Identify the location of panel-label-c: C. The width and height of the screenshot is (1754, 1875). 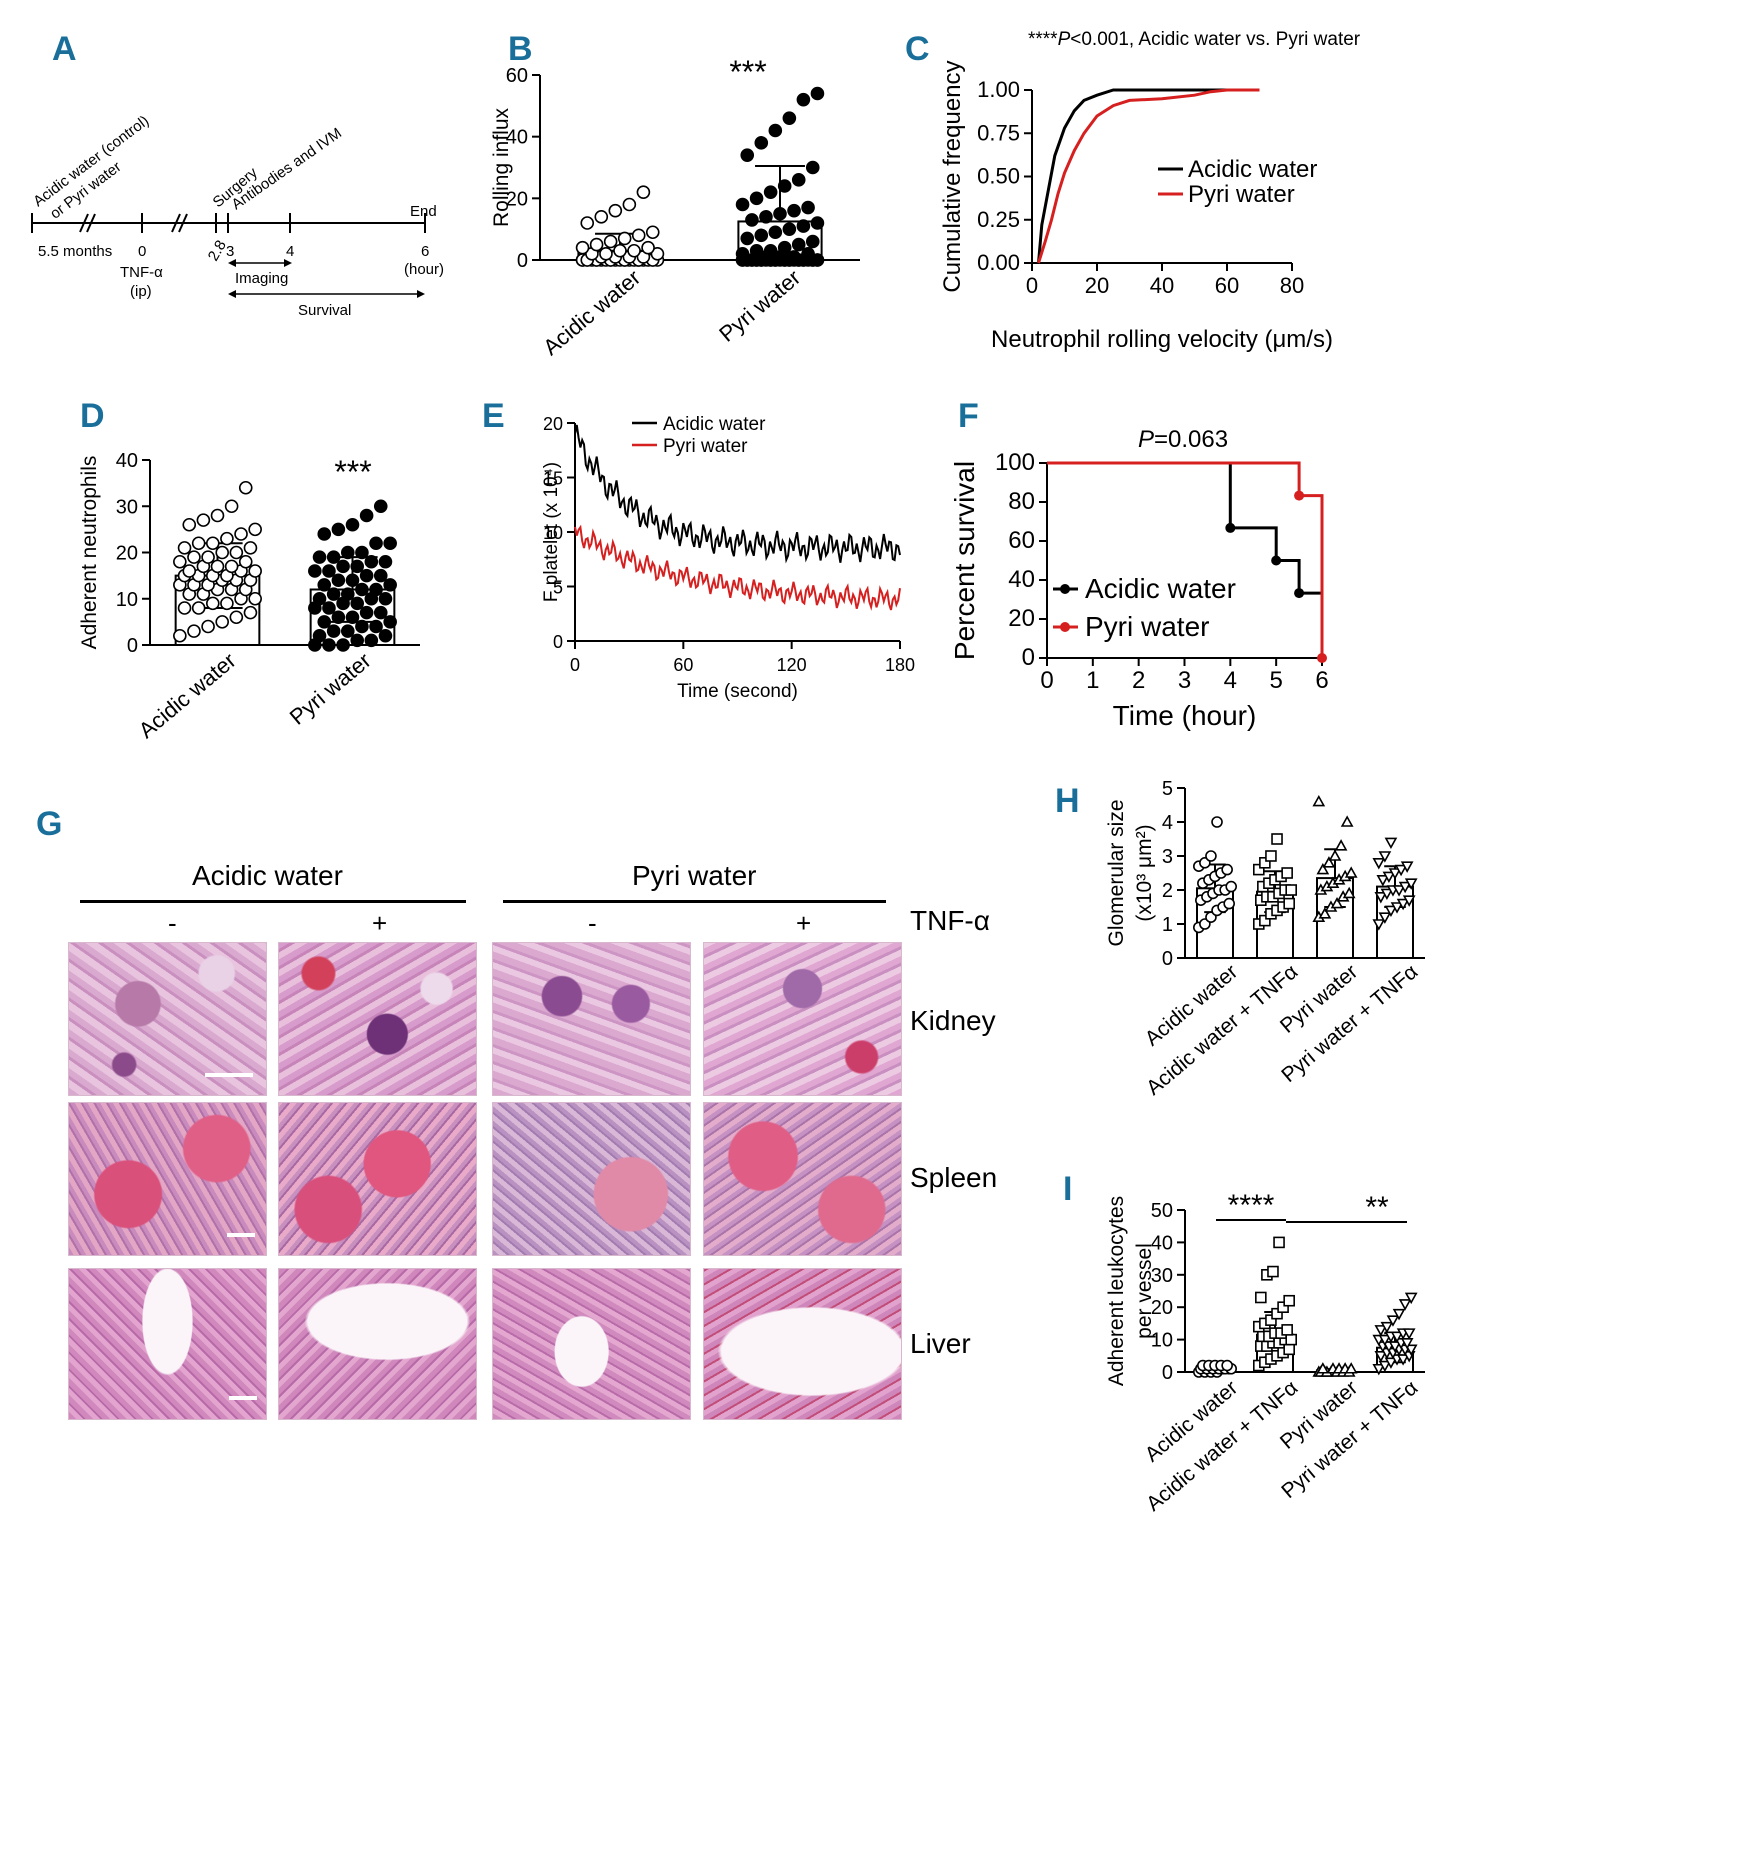
(917, 49).